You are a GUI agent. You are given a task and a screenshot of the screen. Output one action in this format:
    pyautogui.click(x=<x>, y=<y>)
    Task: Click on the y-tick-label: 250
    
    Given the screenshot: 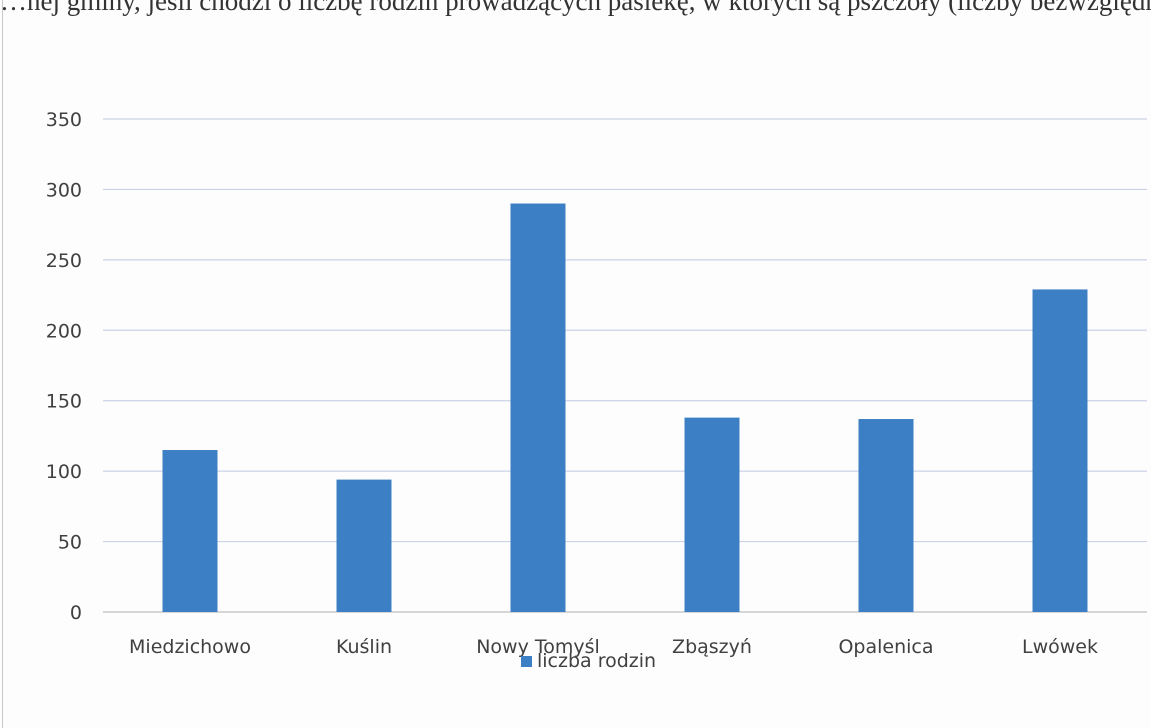 What is the action you would take?
    pyautogui.click(x=64, y=261)
    